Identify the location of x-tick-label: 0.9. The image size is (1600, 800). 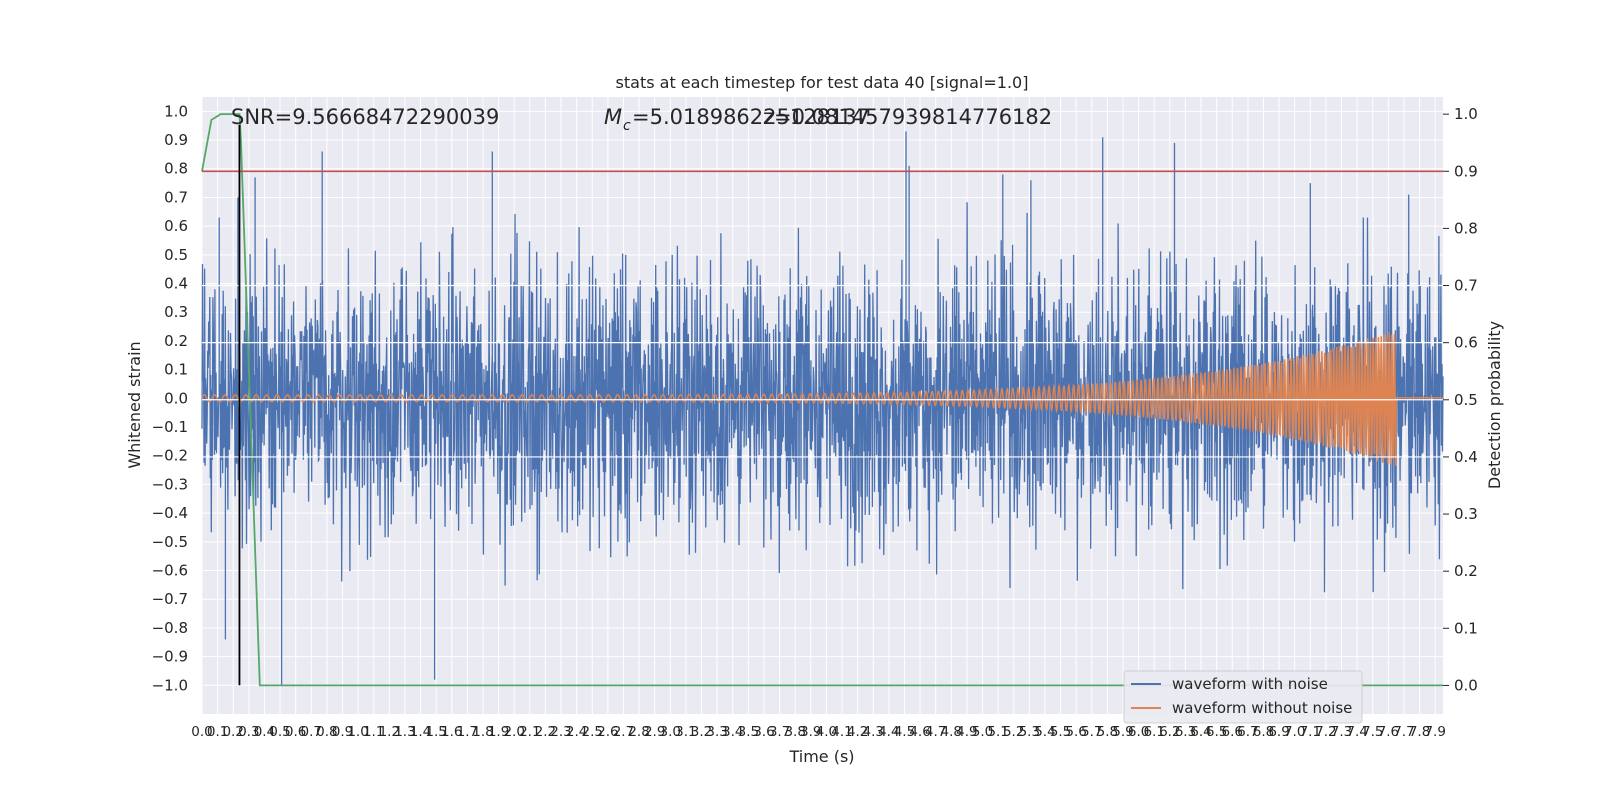
(342, 732).